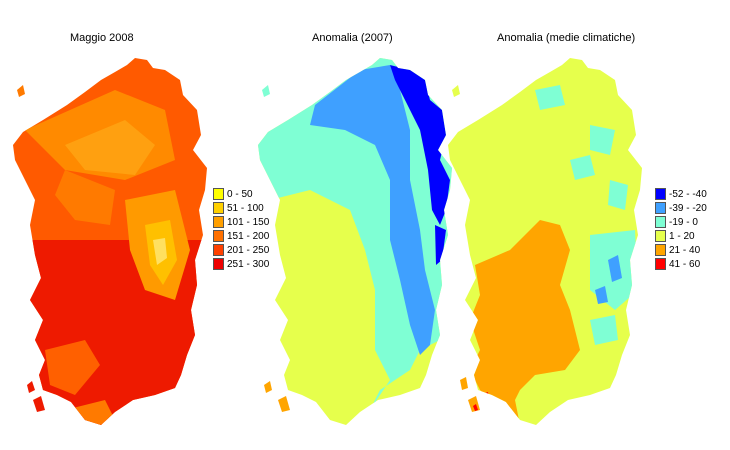 This screenshot has height=450, width=730. I want to click on legend-label: 0 - 50, so click(240, 194).